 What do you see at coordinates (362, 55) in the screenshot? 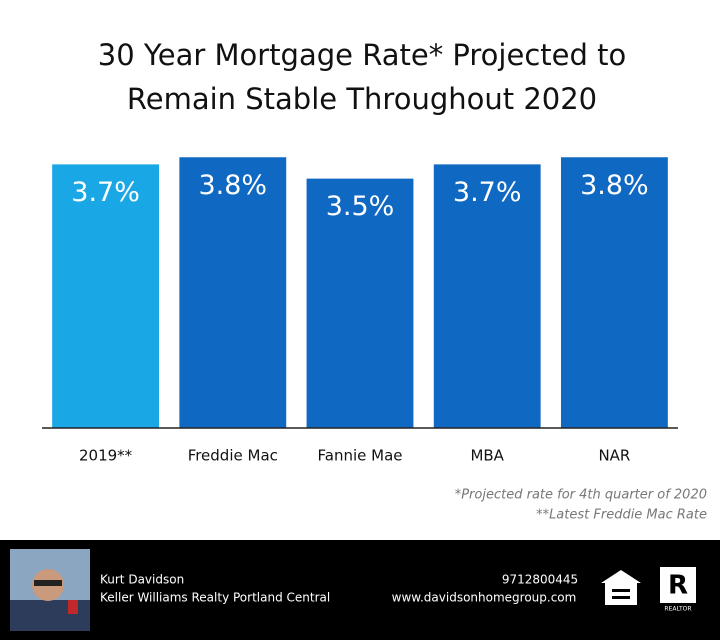
I see `chart-title: 30 Year Mortgage Rate* Projected to` at bounding box center [362, 55].